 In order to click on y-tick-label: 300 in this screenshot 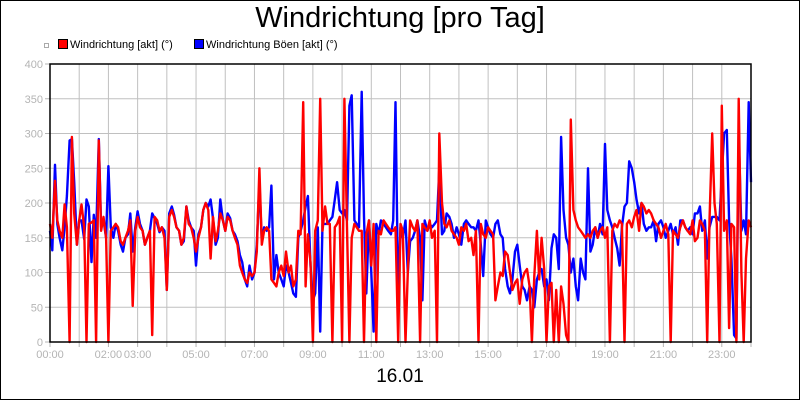, I will do `click(34, 135)`.